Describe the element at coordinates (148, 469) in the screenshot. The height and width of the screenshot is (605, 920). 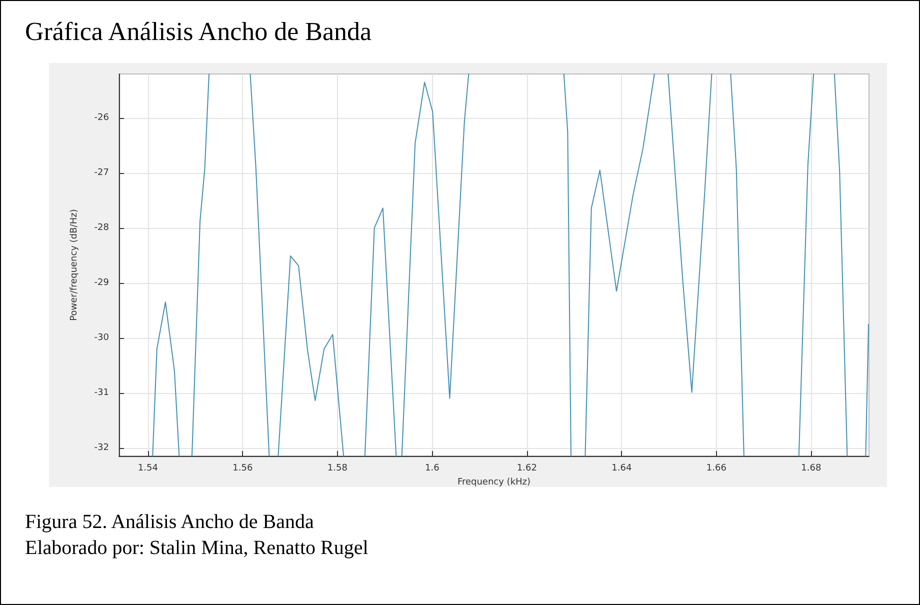
I see `x-tick-label: 1.54` at that location.